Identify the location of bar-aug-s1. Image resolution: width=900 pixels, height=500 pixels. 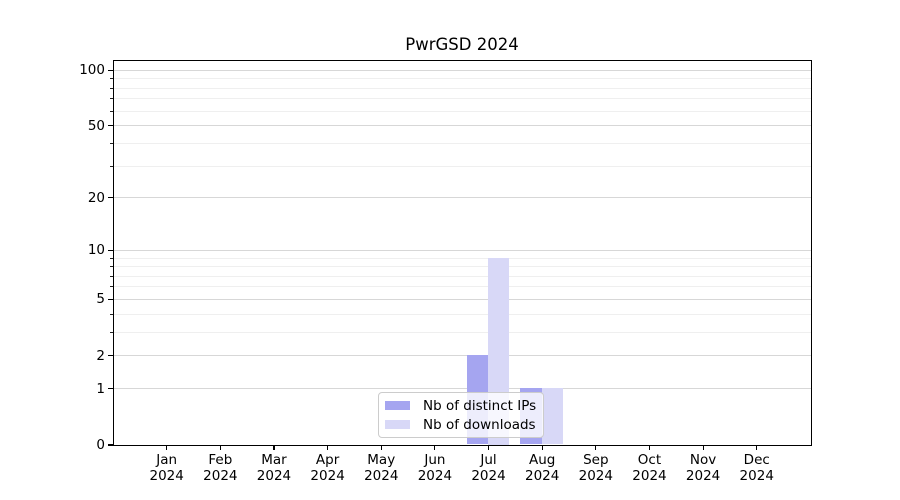
(552, 416).